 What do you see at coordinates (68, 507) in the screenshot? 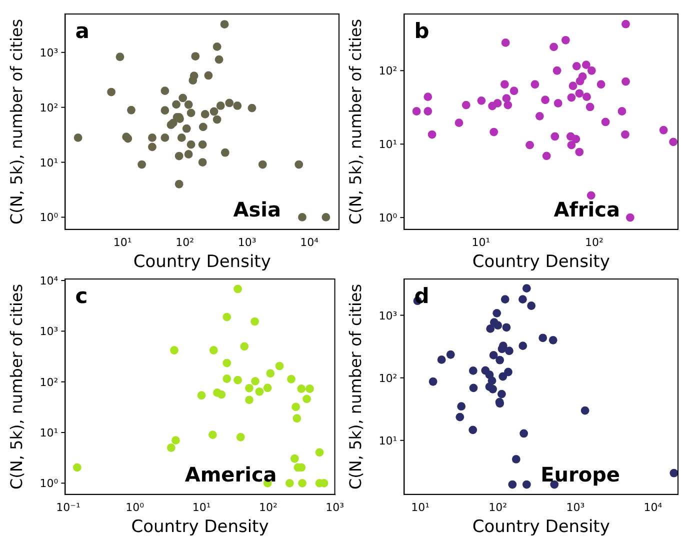
I see `x-tick-label: 10⁻¹` at bounding box center [68, 507].